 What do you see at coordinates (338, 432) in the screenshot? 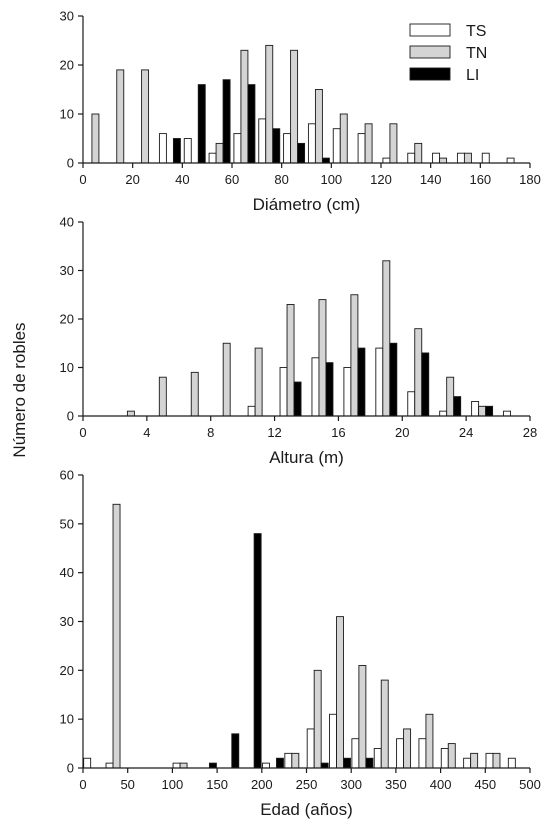
I see `x-tick-label: 16` at bounding box center [338, 432].